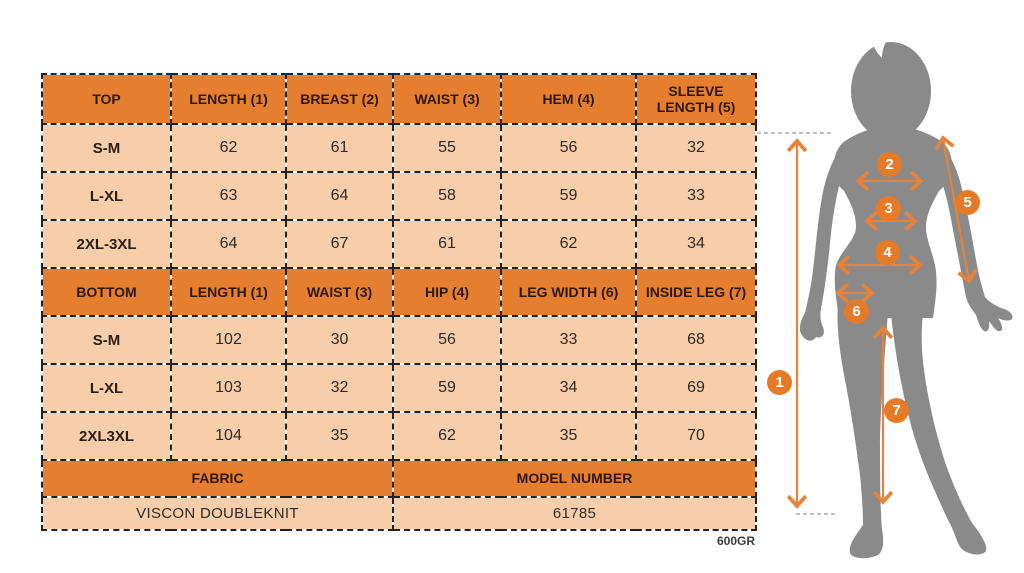  What do you see at coordinates (574, 478) in the screenshot?
I see `header-cell-model-number: MODEL NUMBER` at bounding box center [574, 478].